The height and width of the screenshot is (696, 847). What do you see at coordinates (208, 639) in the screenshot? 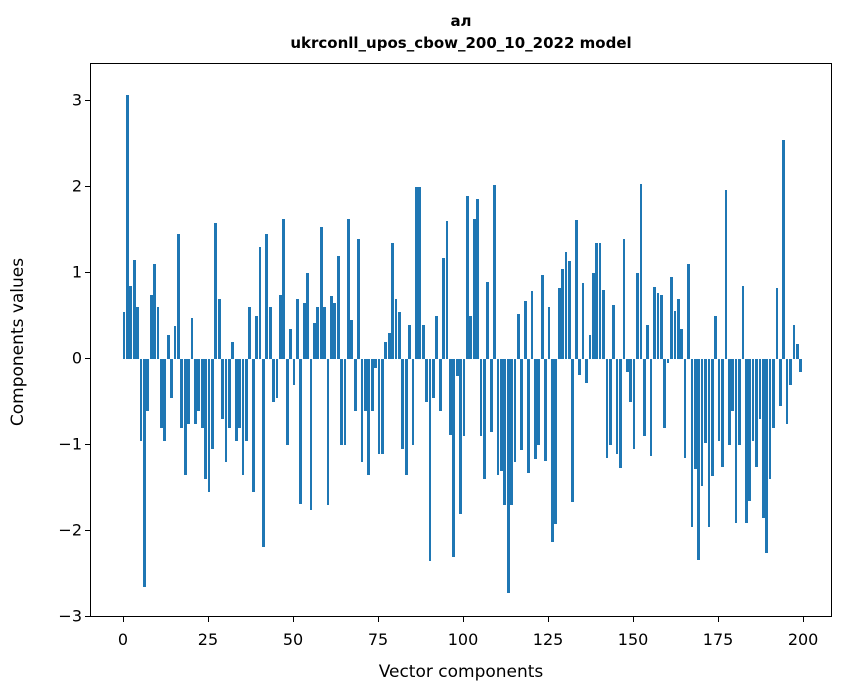
I see `x-tick-label: 25` at bounding box center [208, 639].